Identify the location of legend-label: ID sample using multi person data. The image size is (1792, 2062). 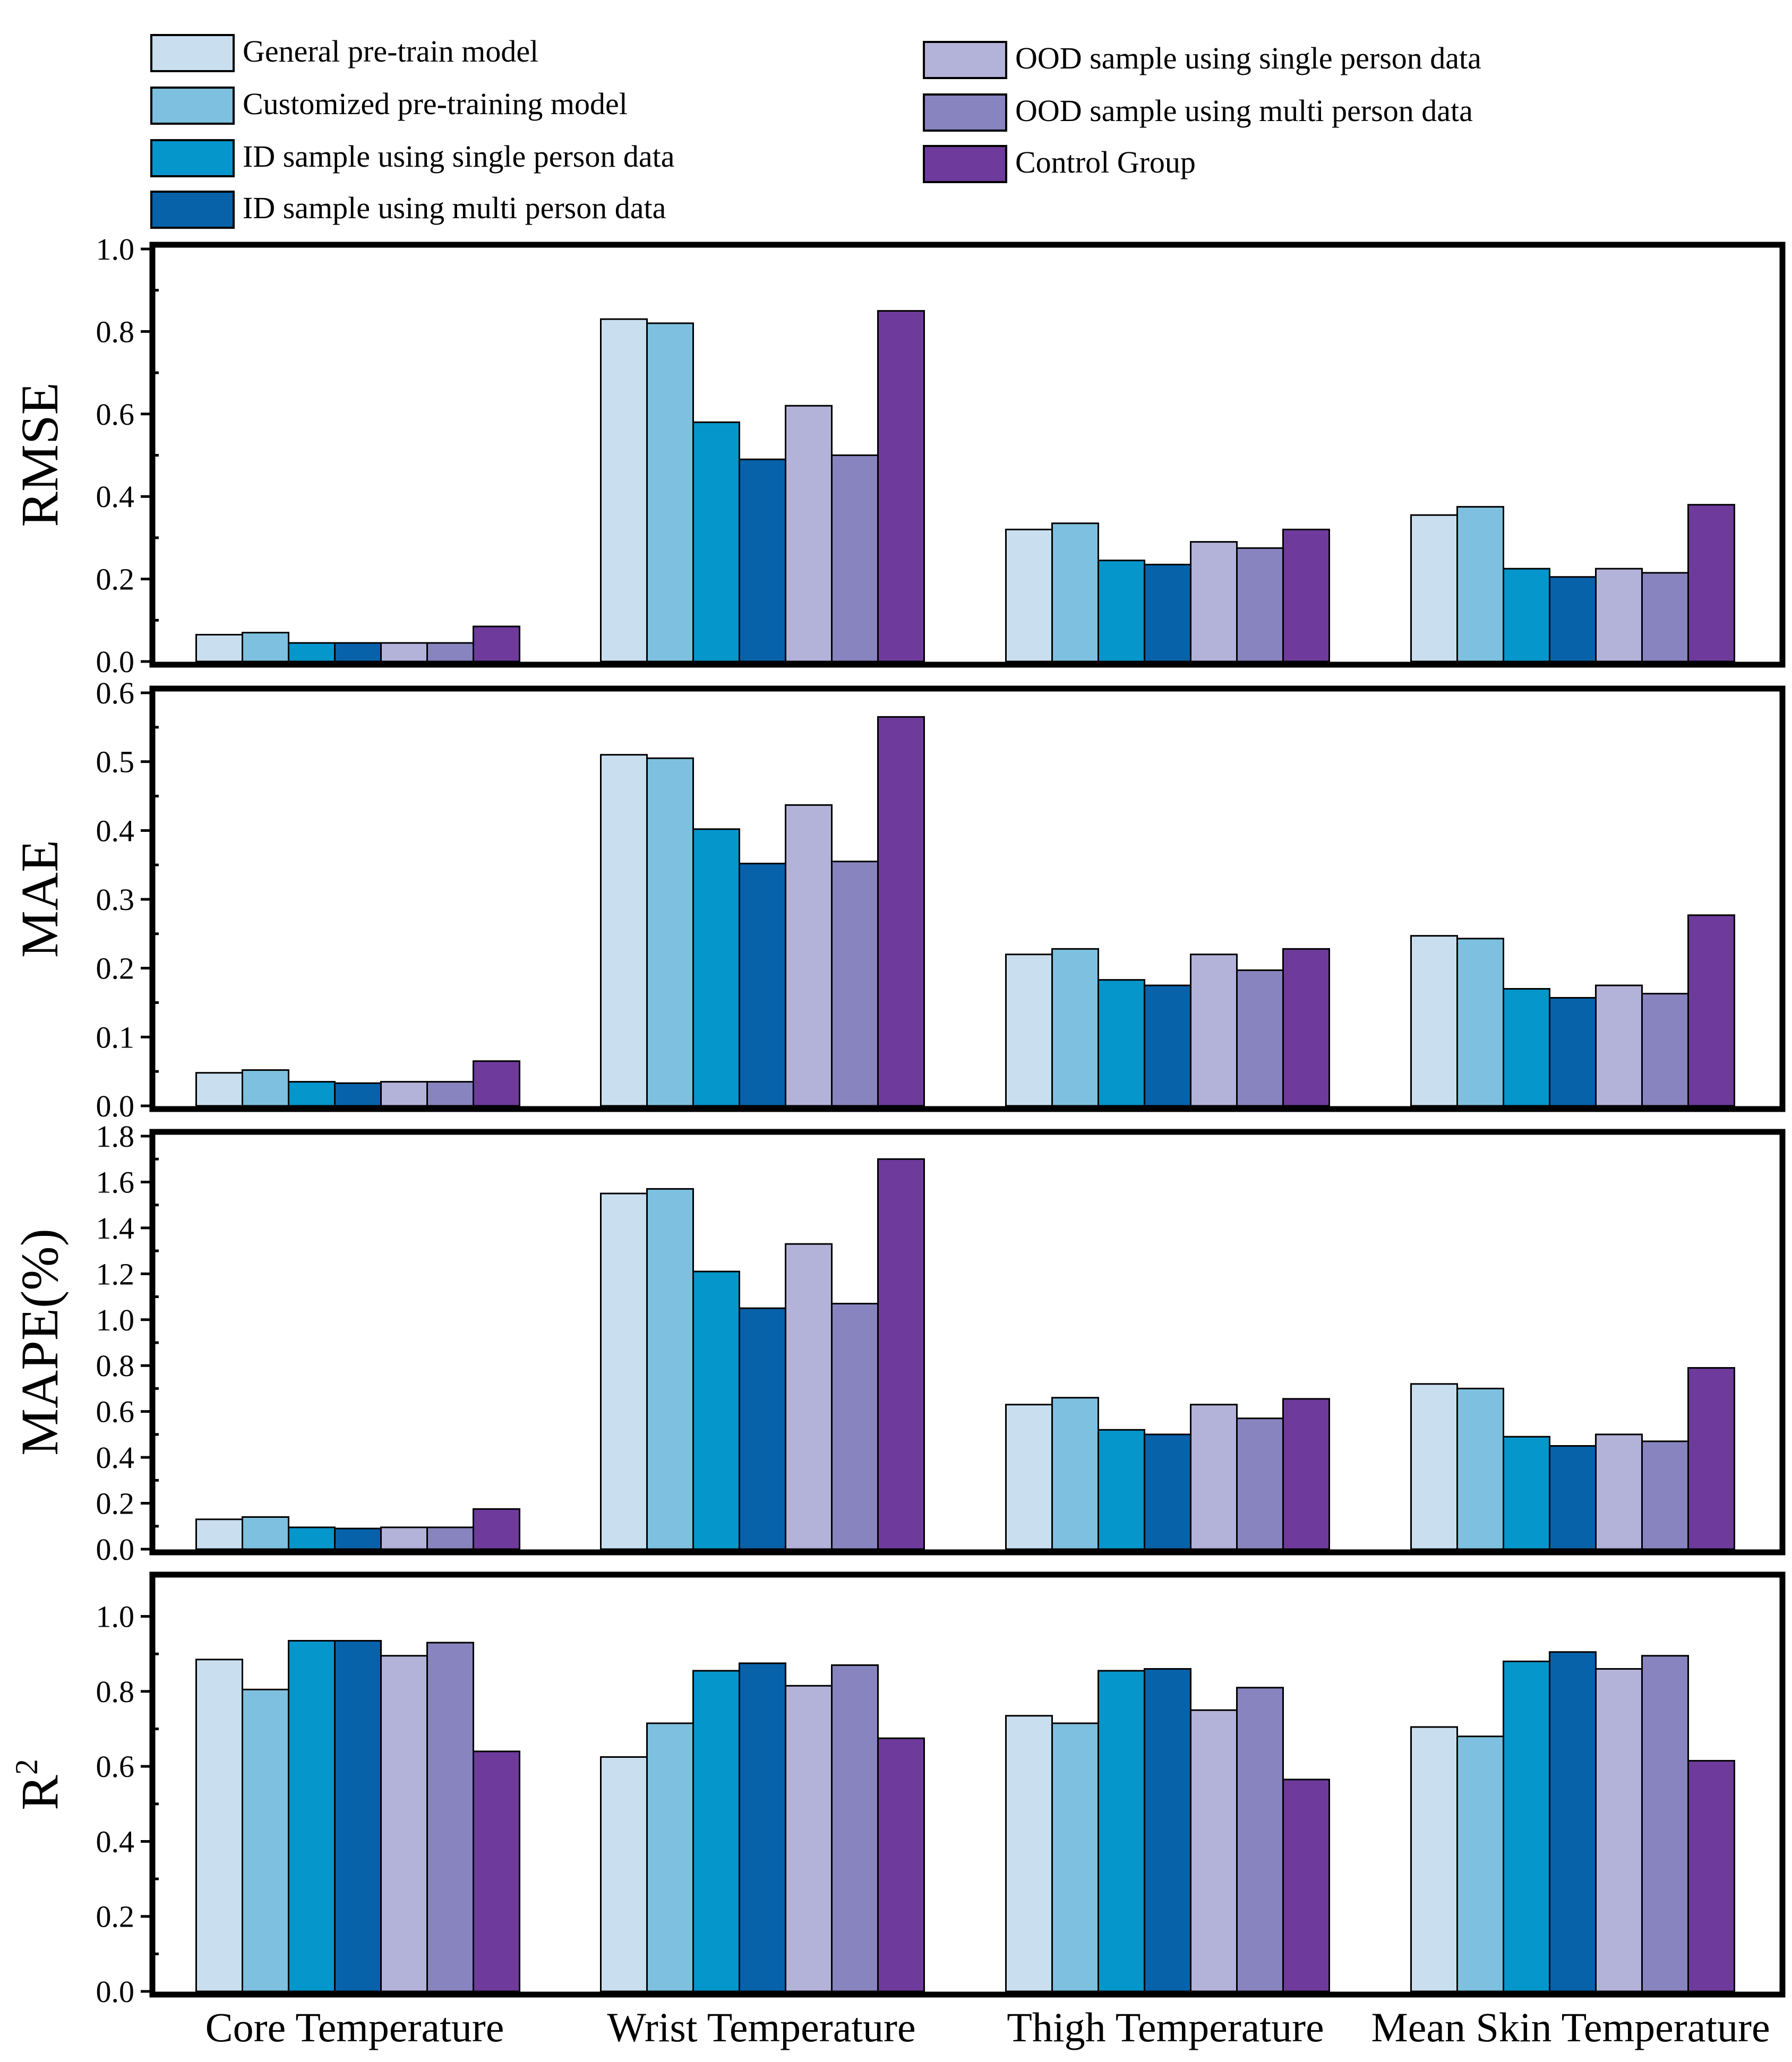
(454, 208).